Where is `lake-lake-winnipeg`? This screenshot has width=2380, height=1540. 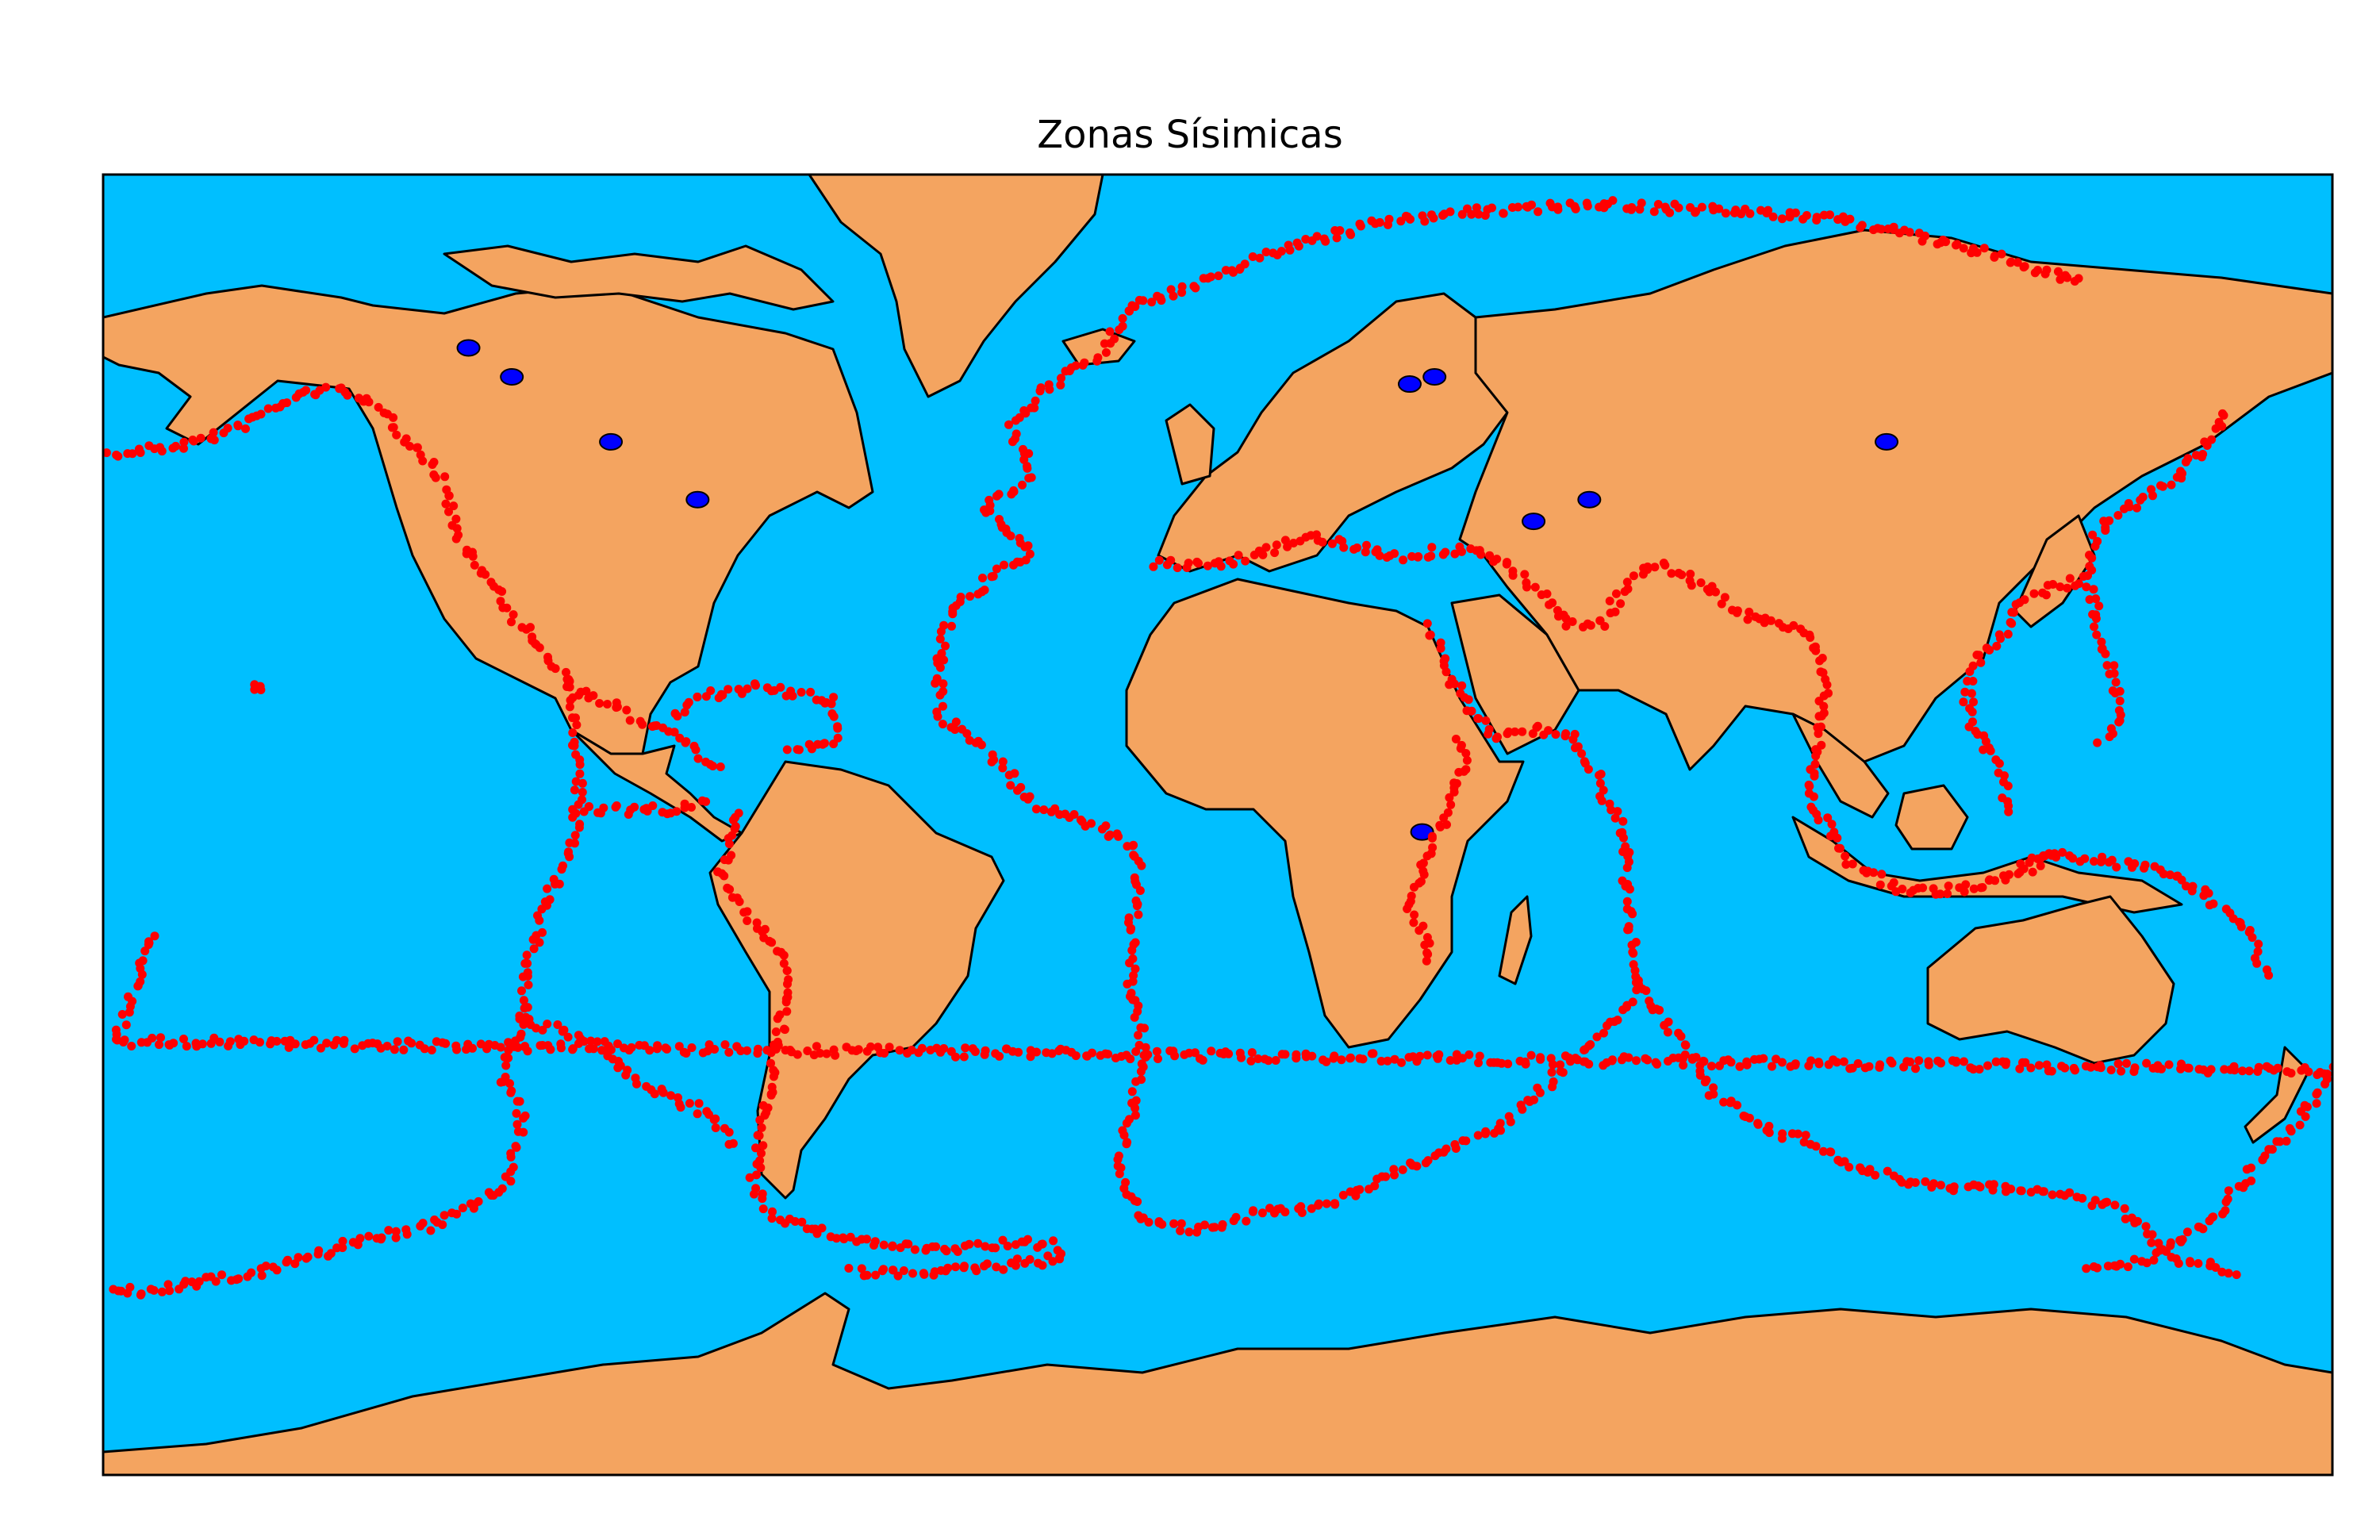 lake-lake-winnipeg is located at coordinates (611, 441).